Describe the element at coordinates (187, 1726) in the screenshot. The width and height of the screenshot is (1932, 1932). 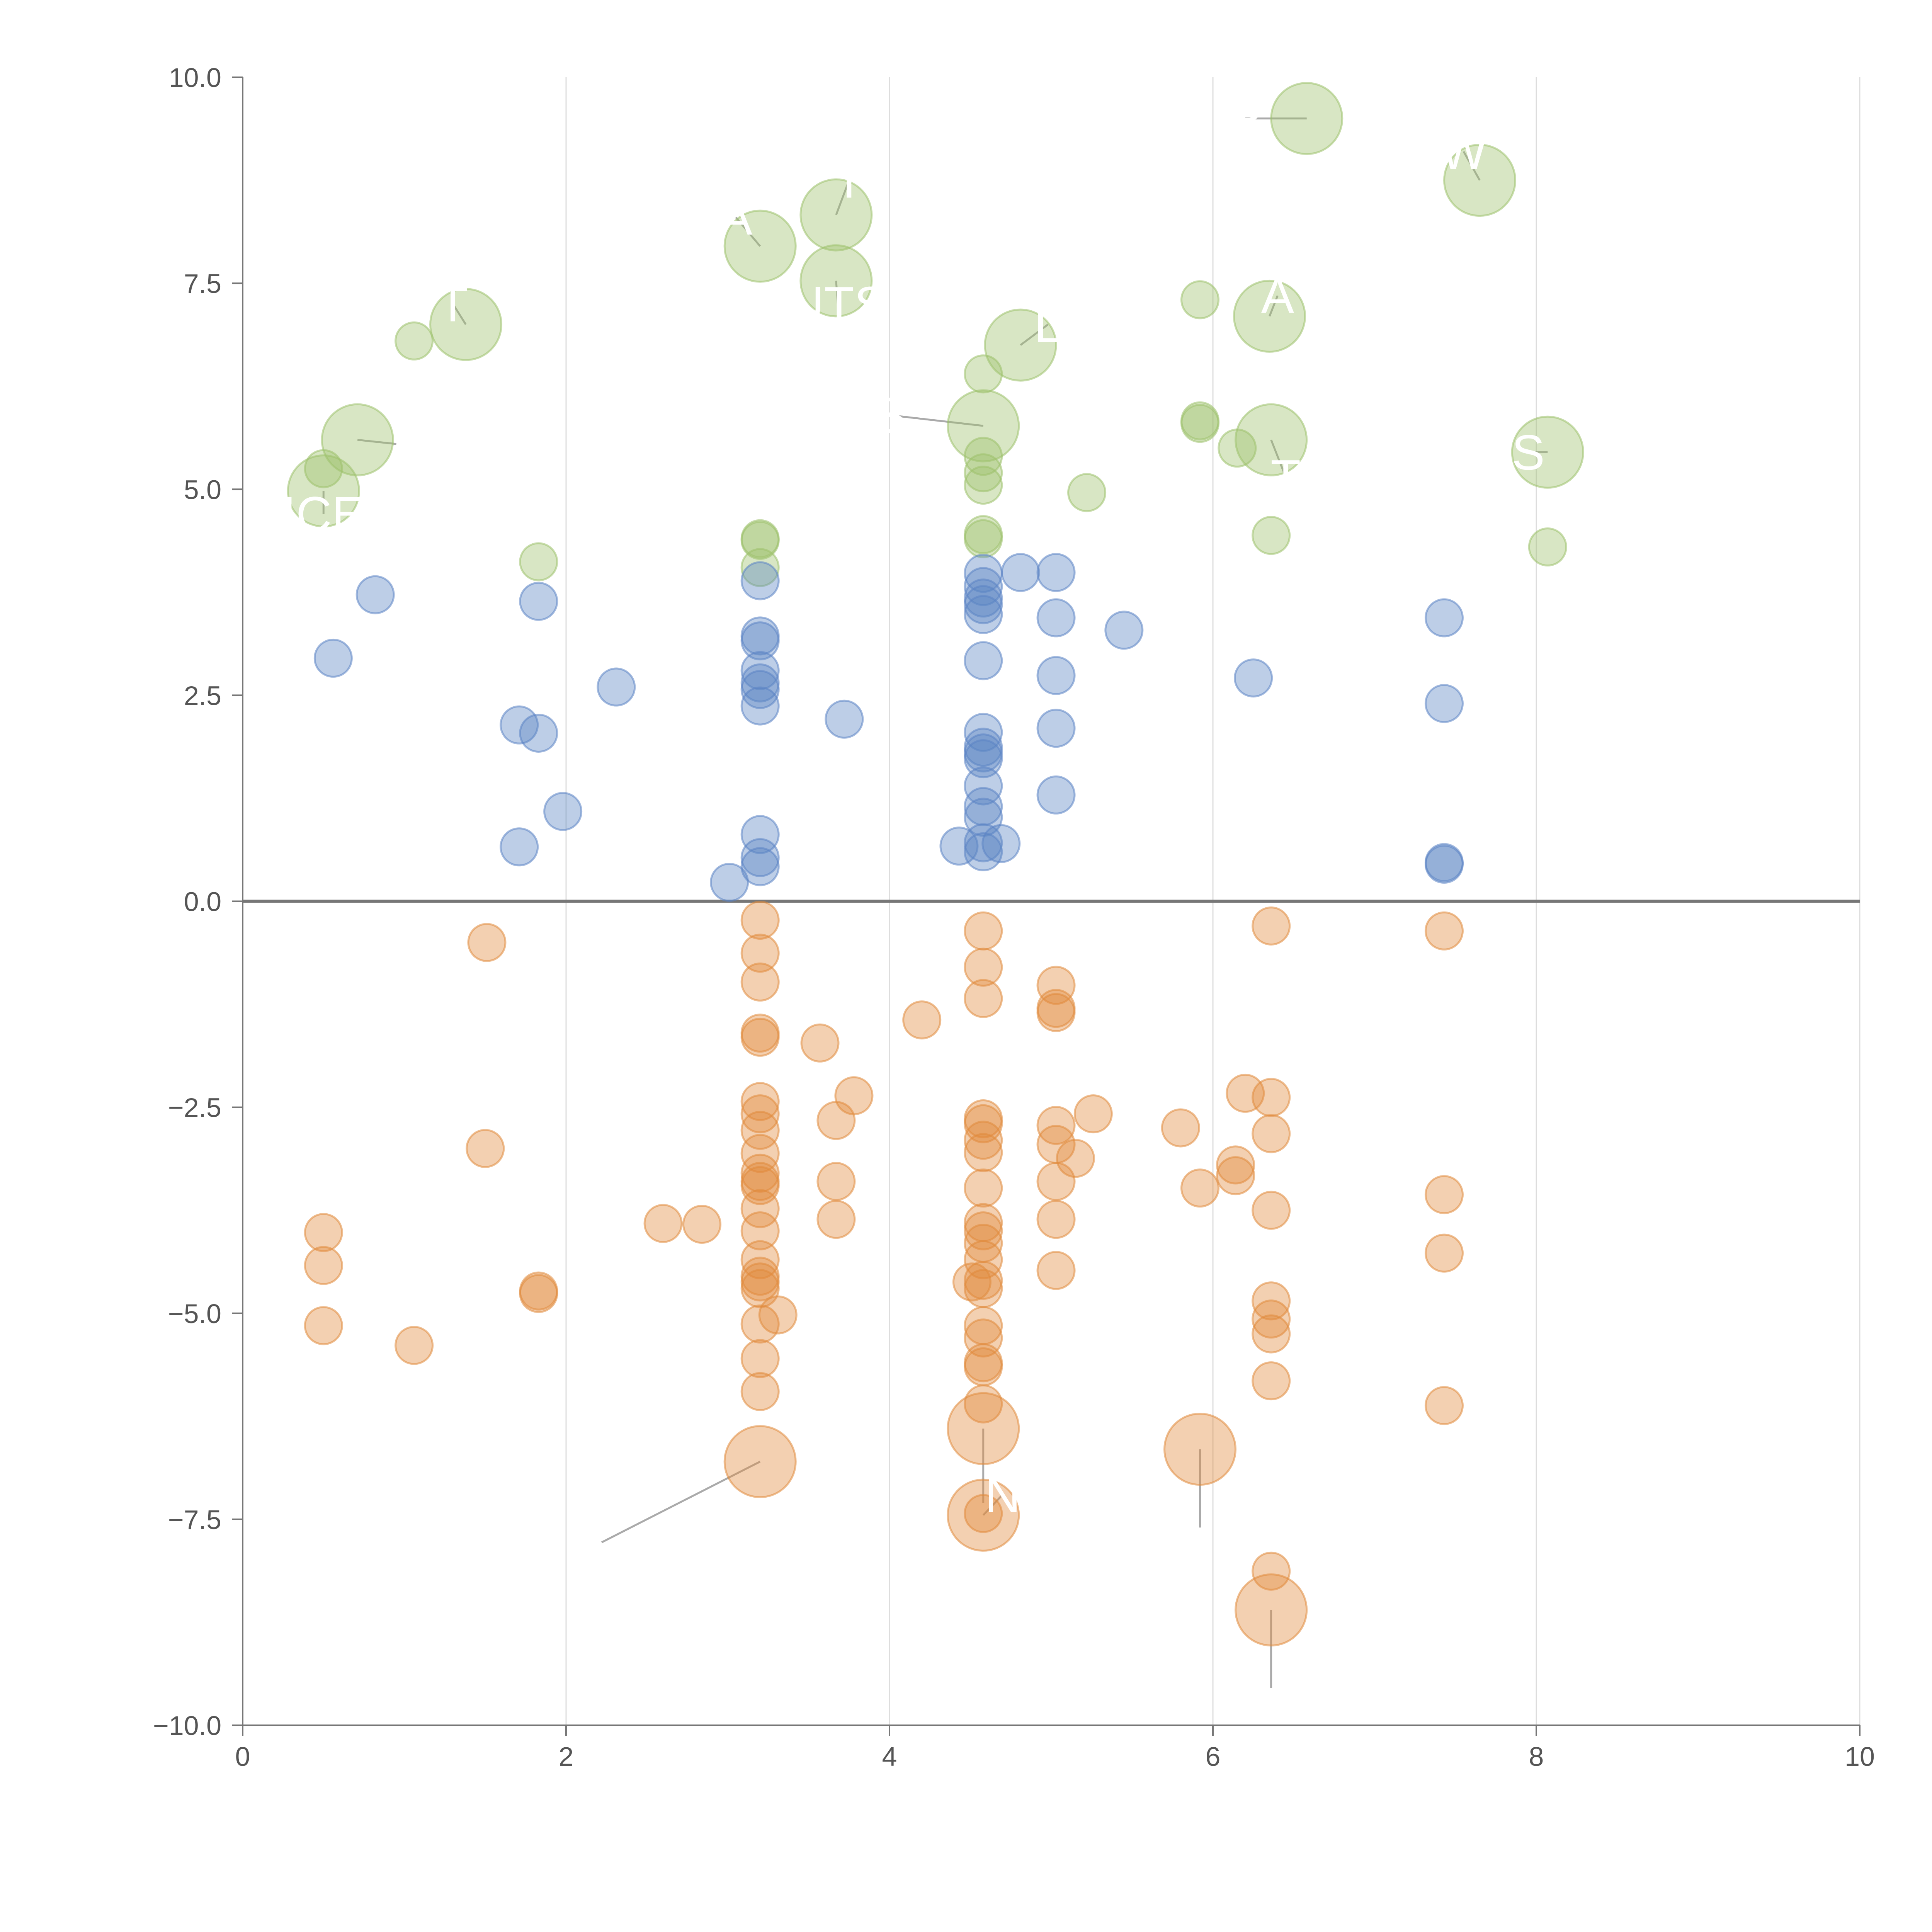
I see `y-tick-label: −10.0` at that location.